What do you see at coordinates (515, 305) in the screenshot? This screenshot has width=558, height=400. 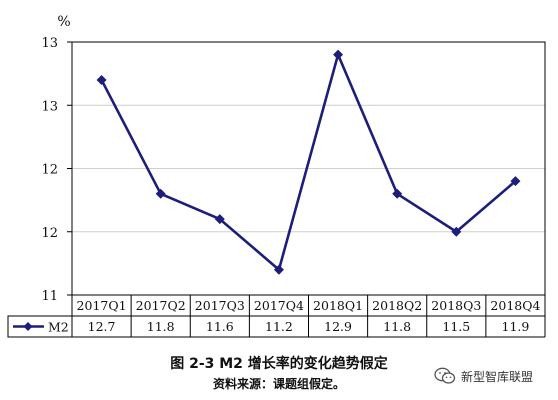 I see `x-tick-label: 2018Q4` at bounding box center [515, 305].